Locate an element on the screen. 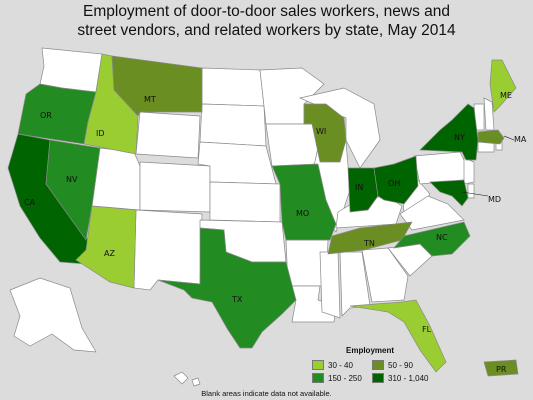 The image size is (533, 400). state-mo is located at coordinates (304, 202).